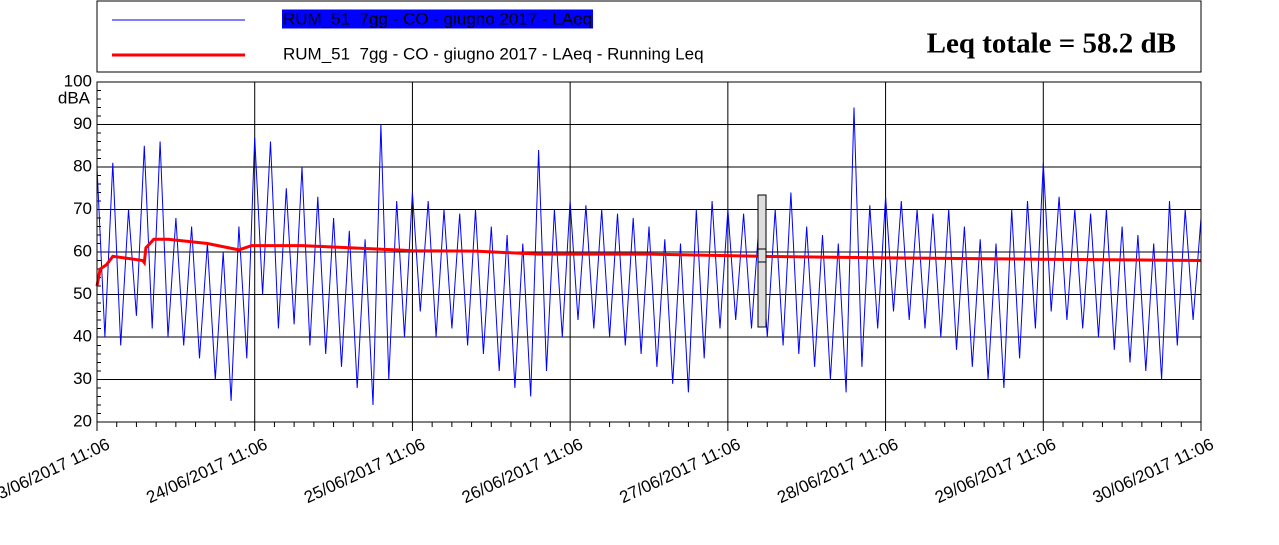  I want to click on y-tick-label: 40, so click(82, 335).